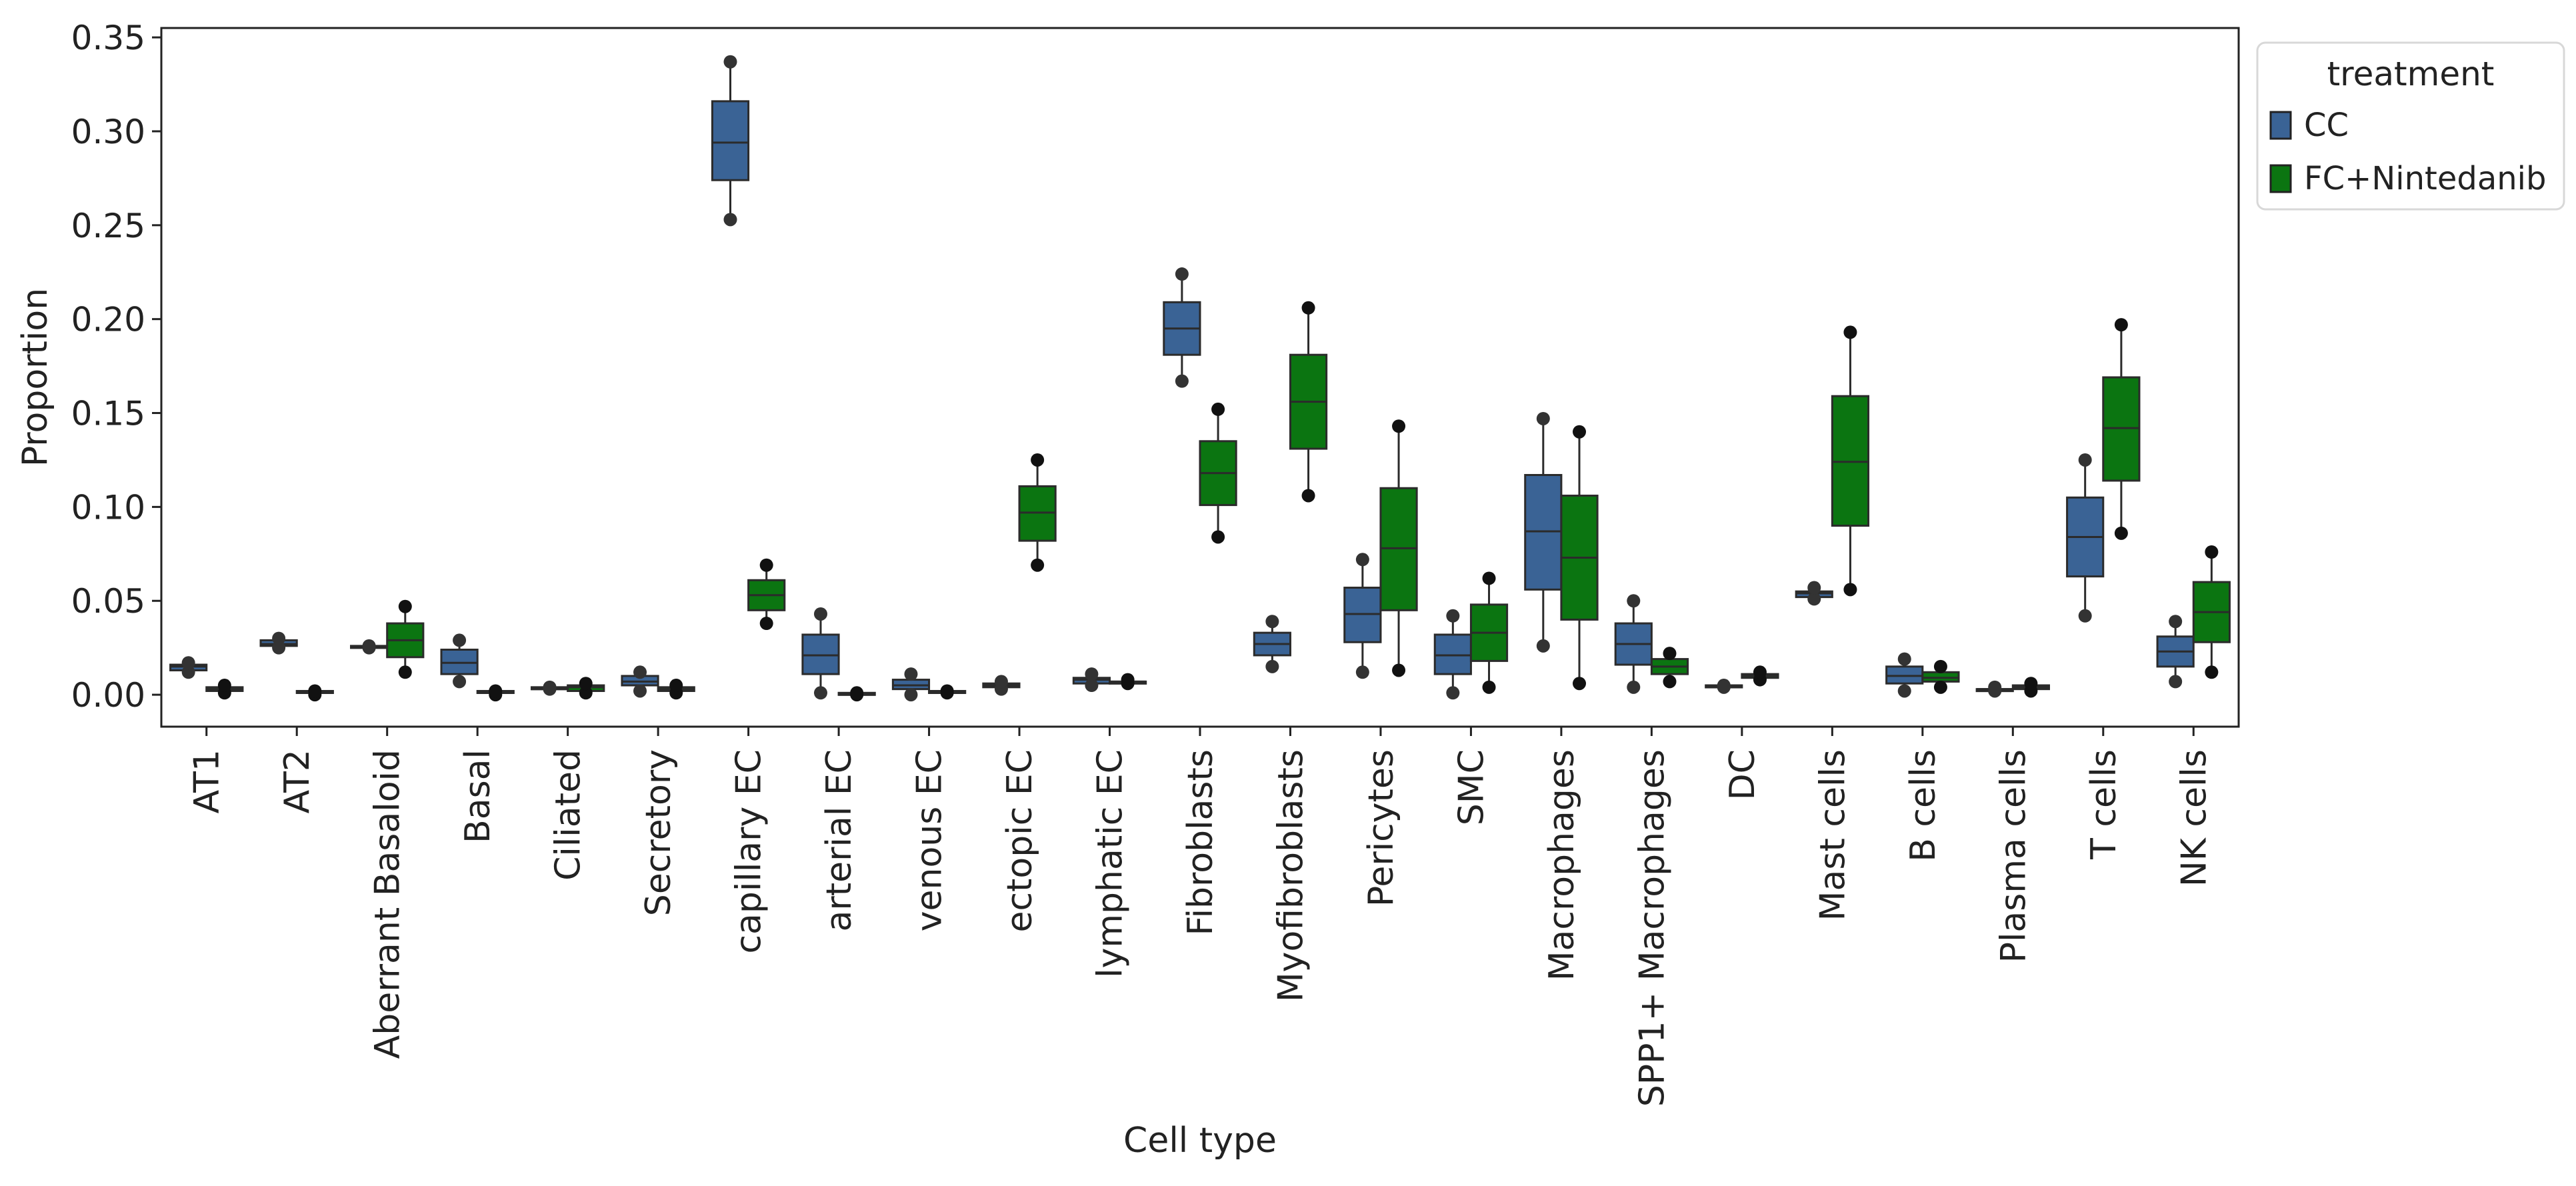  What do you see at coordinates (1291, 875) in the screenshot?
I see `x-tick-label: Myofibroblasts` at bounding box center [1291, 875].